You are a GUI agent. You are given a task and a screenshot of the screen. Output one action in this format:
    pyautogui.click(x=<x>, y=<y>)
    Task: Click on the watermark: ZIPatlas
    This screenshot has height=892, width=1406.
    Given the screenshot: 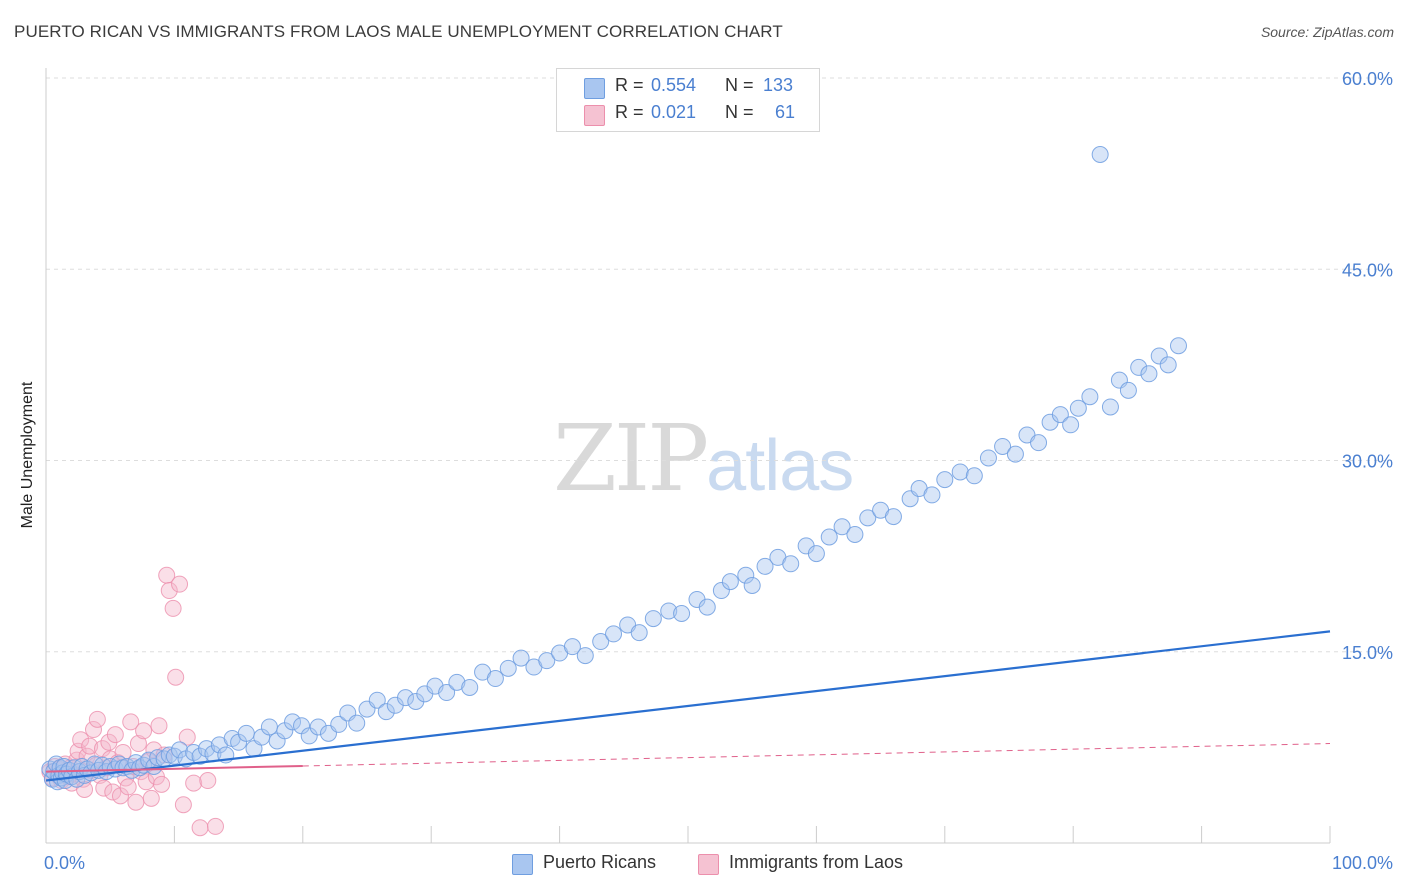 What is the action you would take?
    pyautogui.click(x=703, y=458)
    